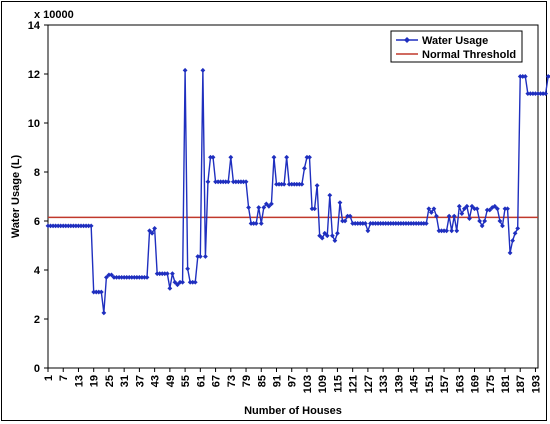 Image resolution: width=550 pixels, height=424 pixels. What do you see at coordinates (415, 384) in the screenshot?
I see `x-tick-label: 145` at bounding box center [415, 384].